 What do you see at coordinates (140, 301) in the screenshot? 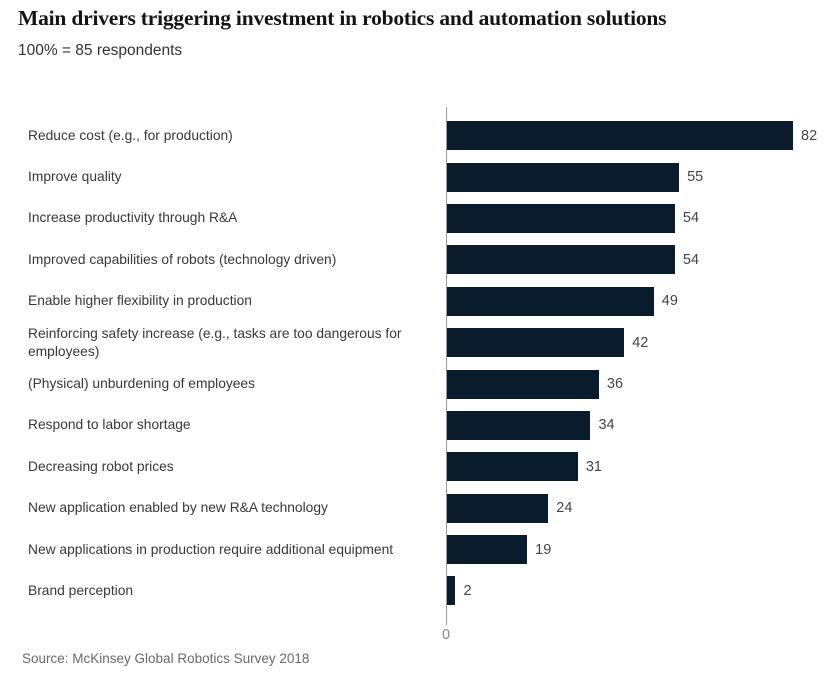
I see `bar-label: Enable higher flexibility in production` at bounding box center [140, 301].